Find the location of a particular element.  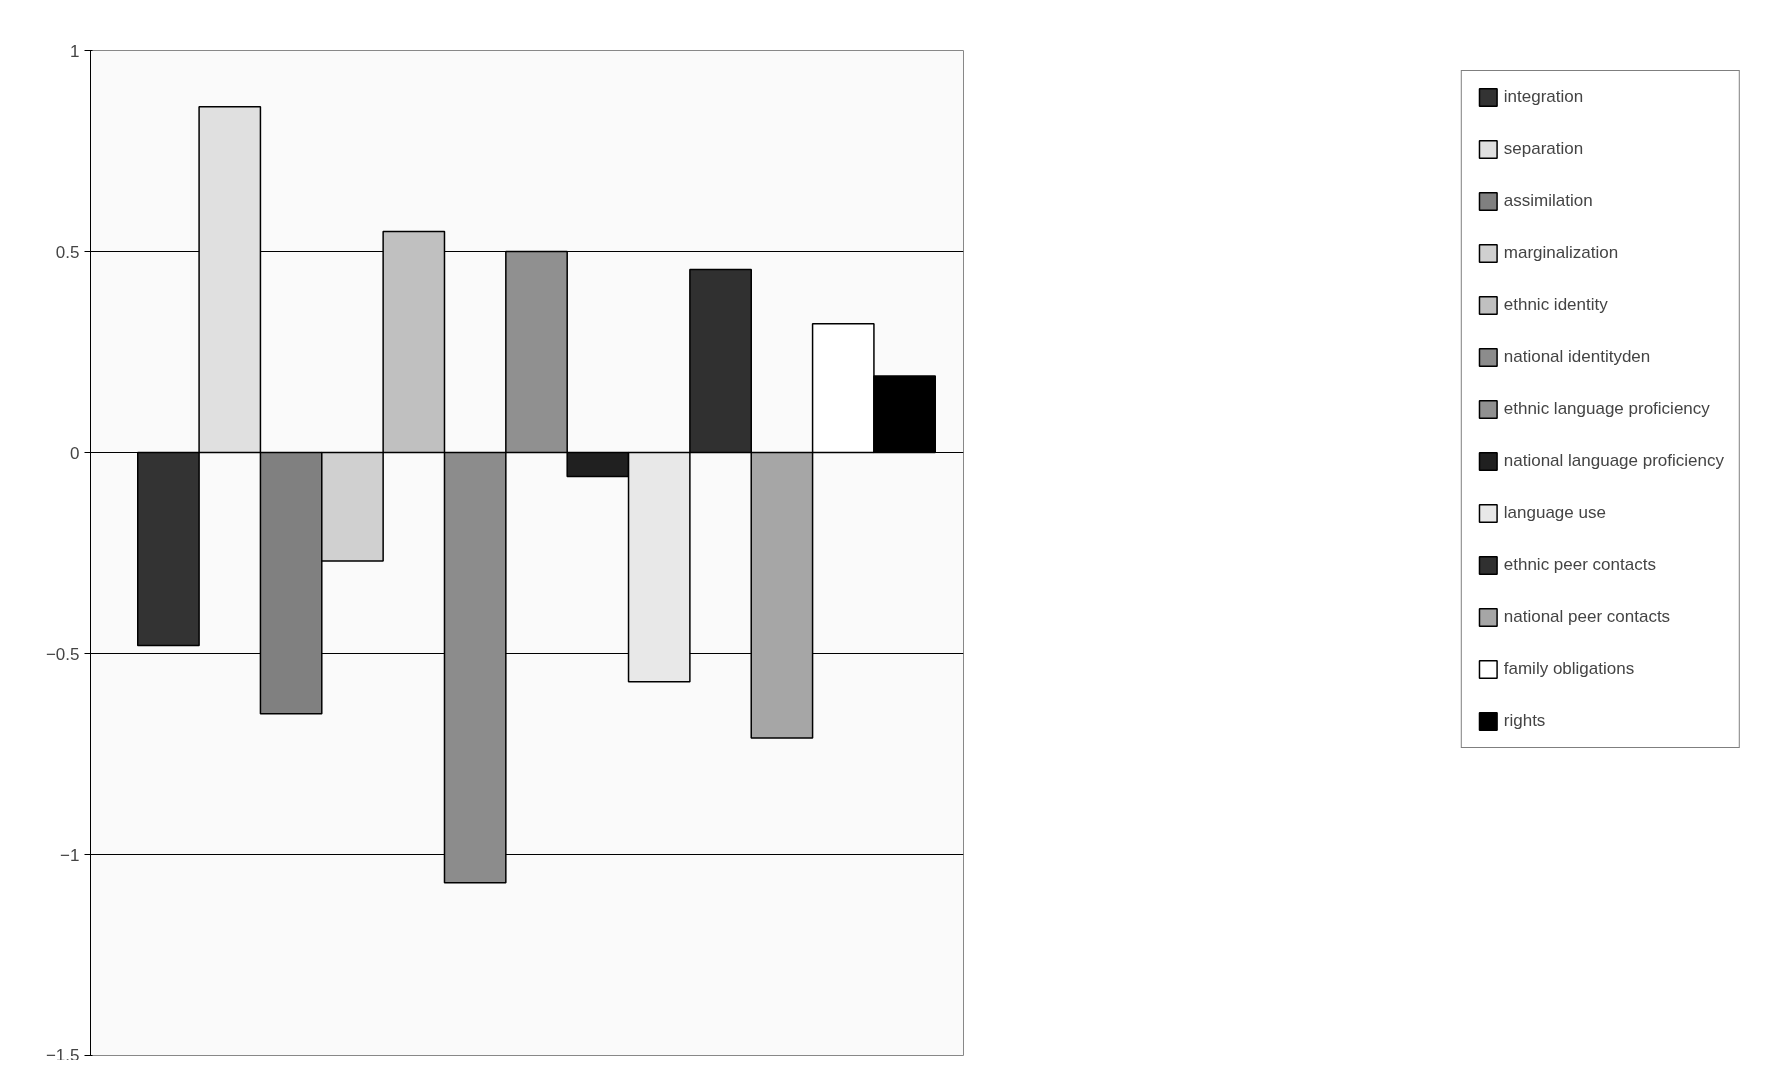

y-tick-label: −1 is located at coordinates (70, 855).